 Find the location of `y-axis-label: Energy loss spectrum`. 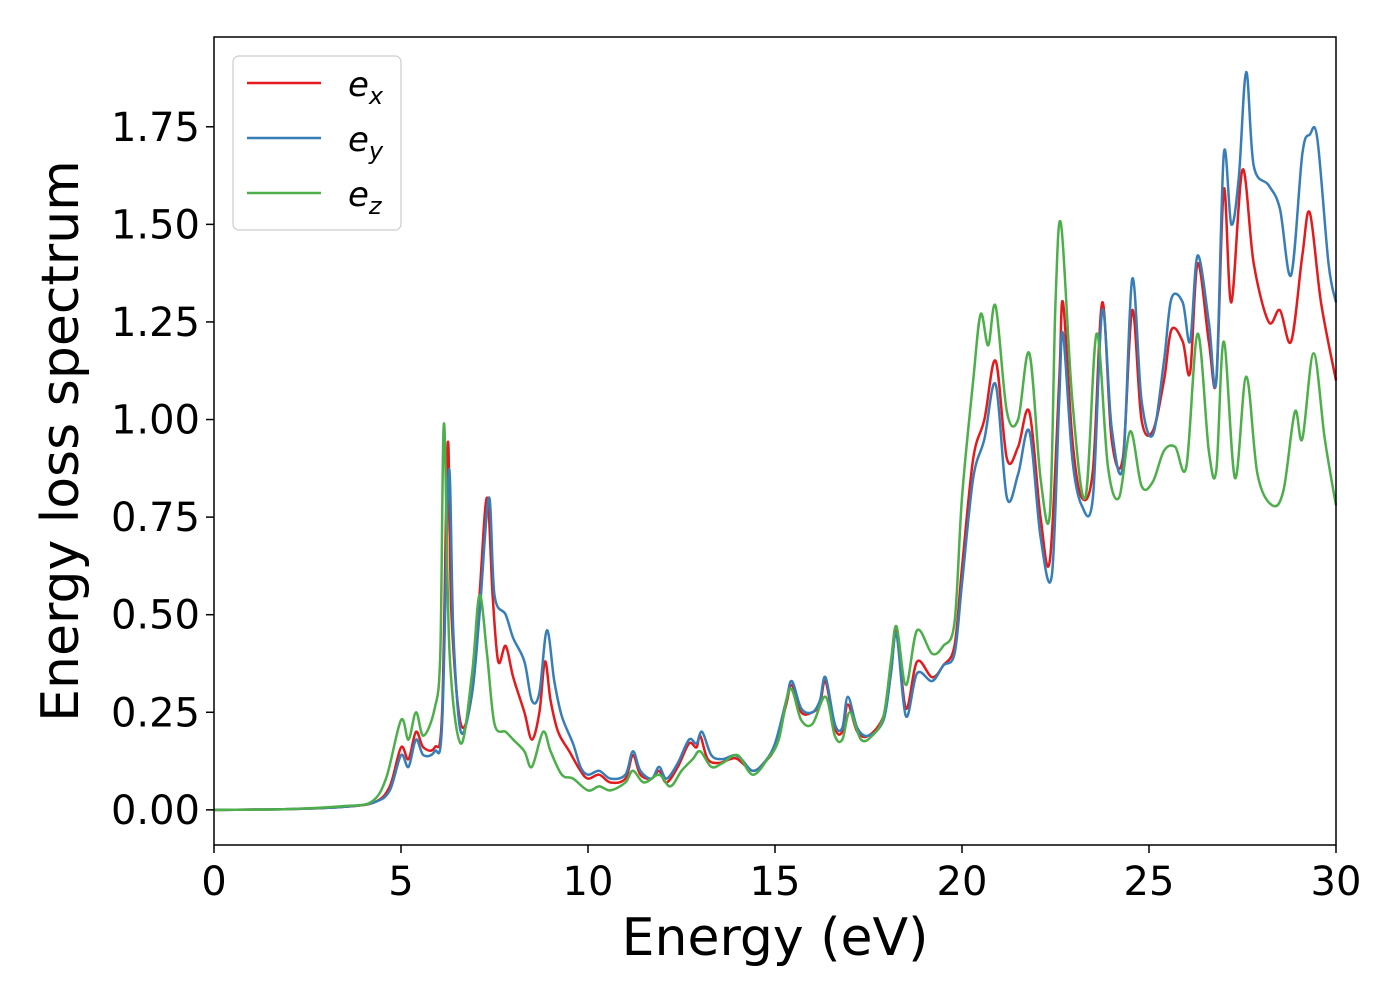

y-axis-label: Energy loss spectrum is located at coordinates (61, 441).